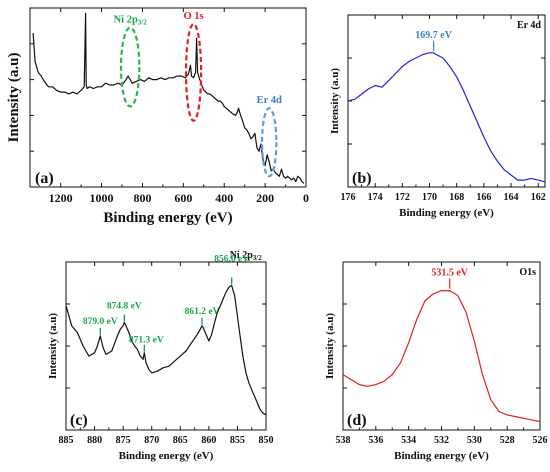 The height and width of the screenshot is (472, 550). I want to click on x-tick-label: 534, so click(408, 440).